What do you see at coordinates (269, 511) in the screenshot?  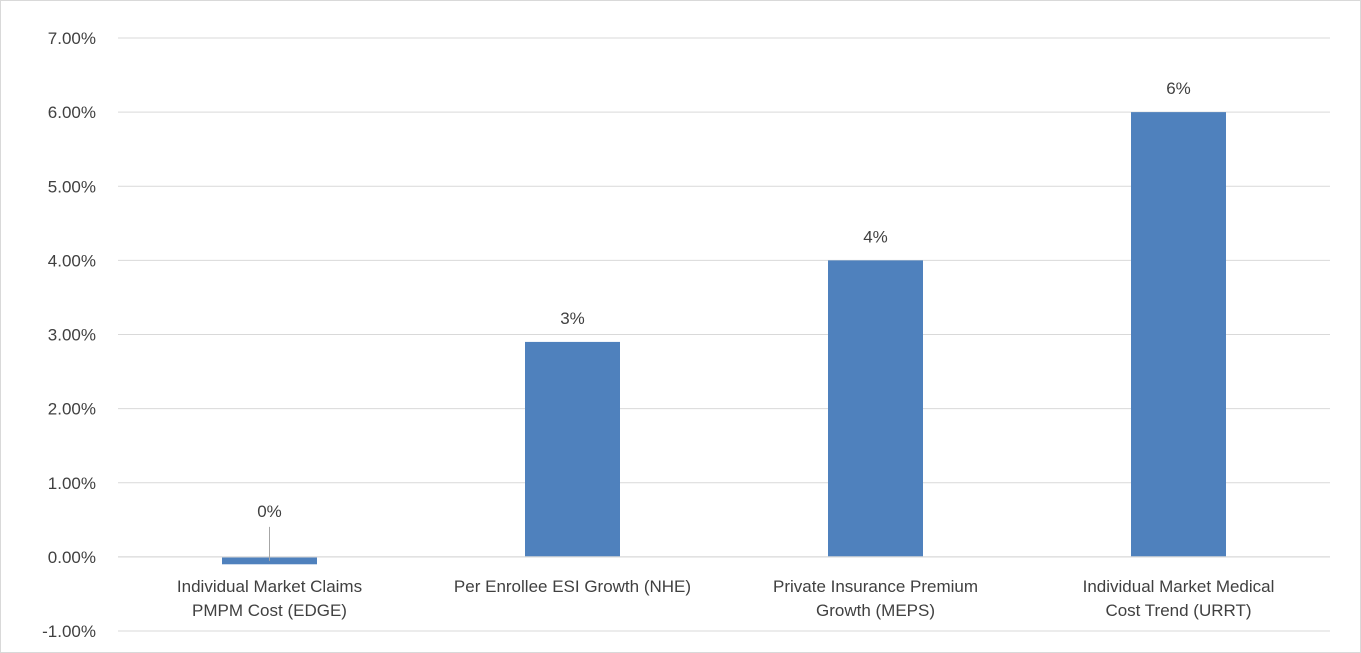 I see `data-label: 0%` at bounding box center [269, 511].